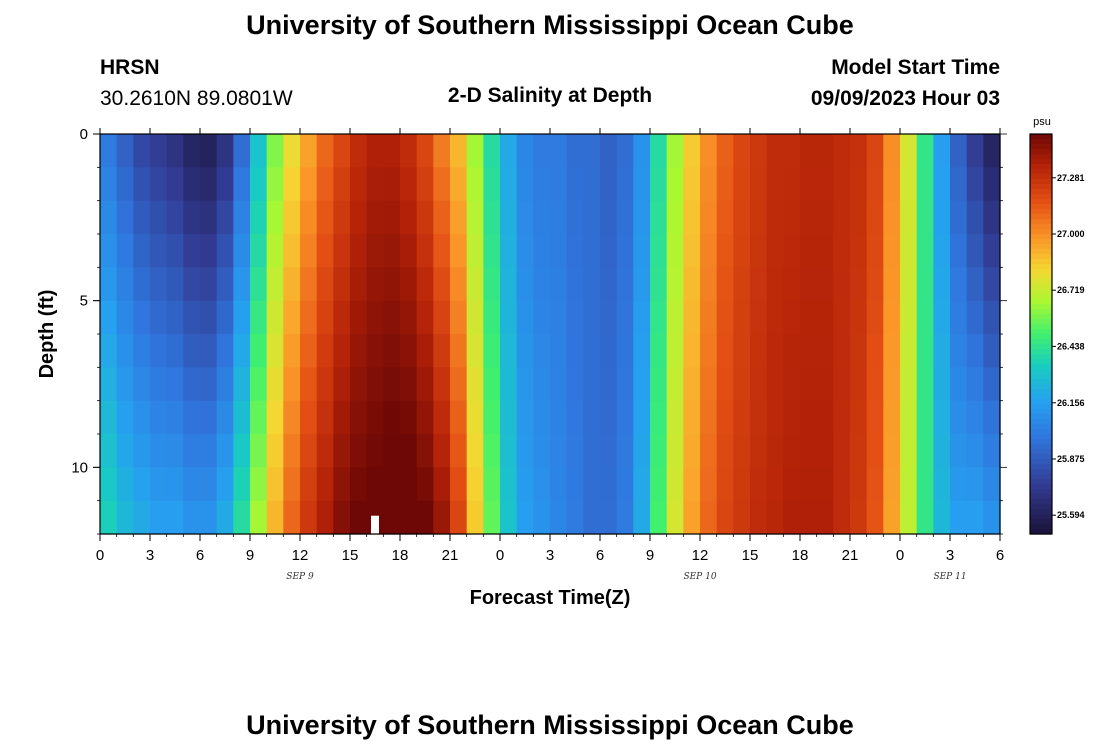  What do you see at coordinates (750, 555) in the screenshot?
I see `x-tick-label: 15` at bounding box center [750, 555].